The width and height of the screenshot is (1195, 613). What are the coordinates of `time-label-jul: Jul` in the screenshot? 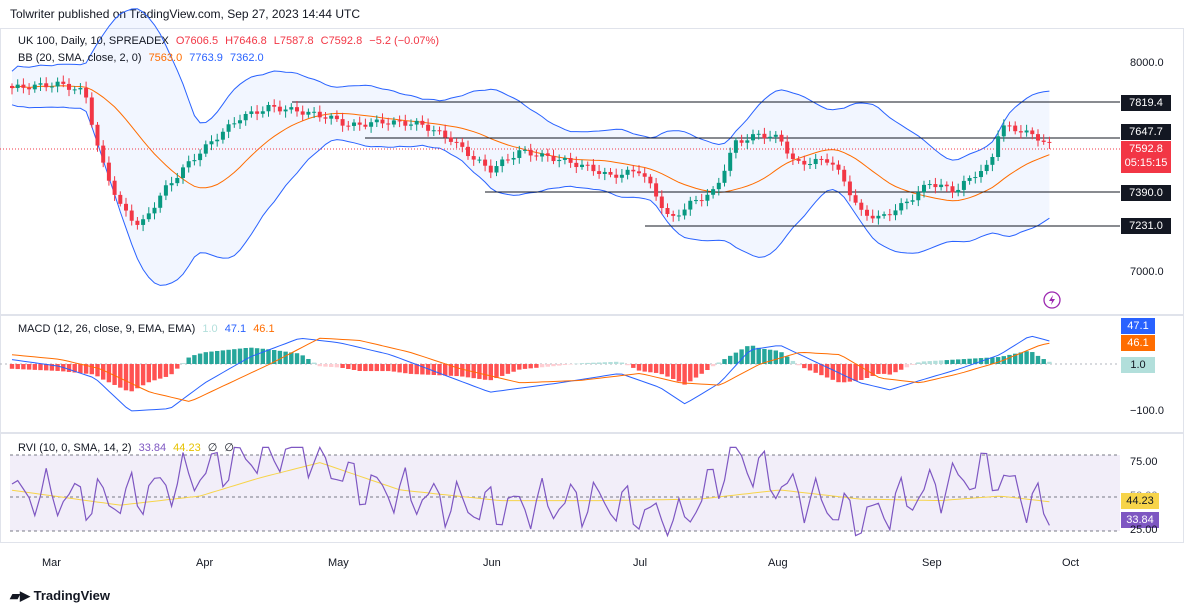 It's located at (640, 563).